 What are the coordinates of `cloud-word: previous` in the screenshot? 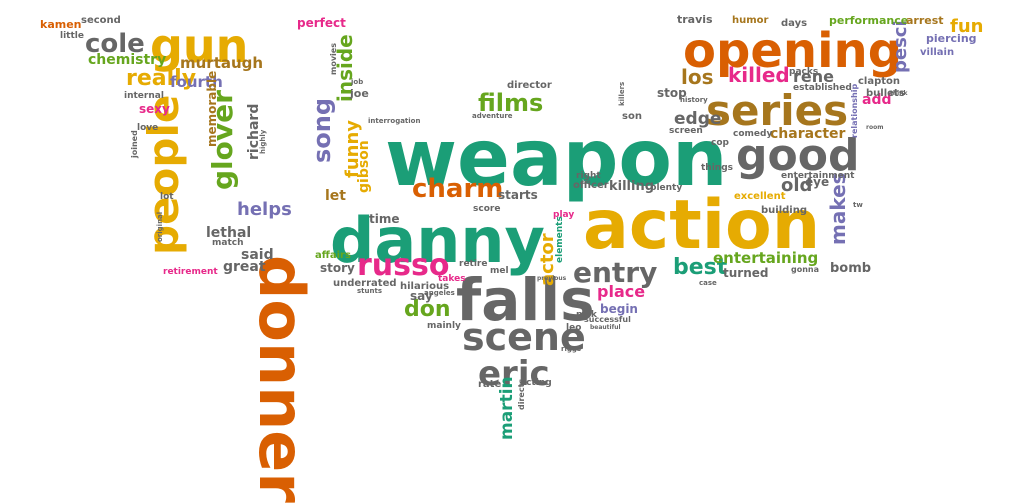 It's located at (552, 278).